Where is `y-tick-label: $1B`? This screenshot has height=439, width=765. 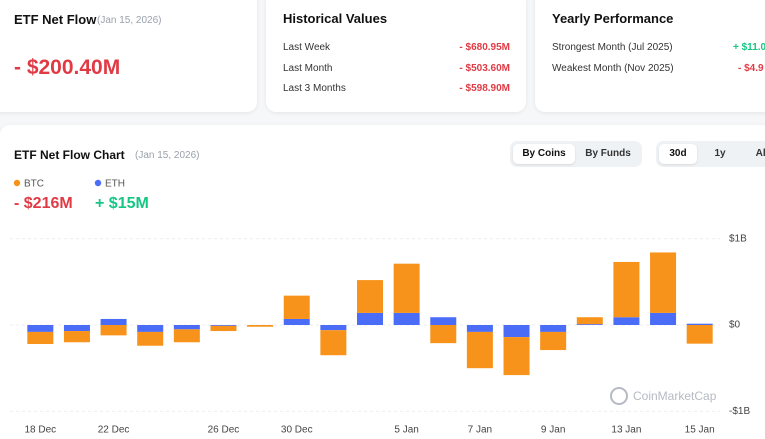 y-tick-label: $1B is located at coordinates (738, 238).